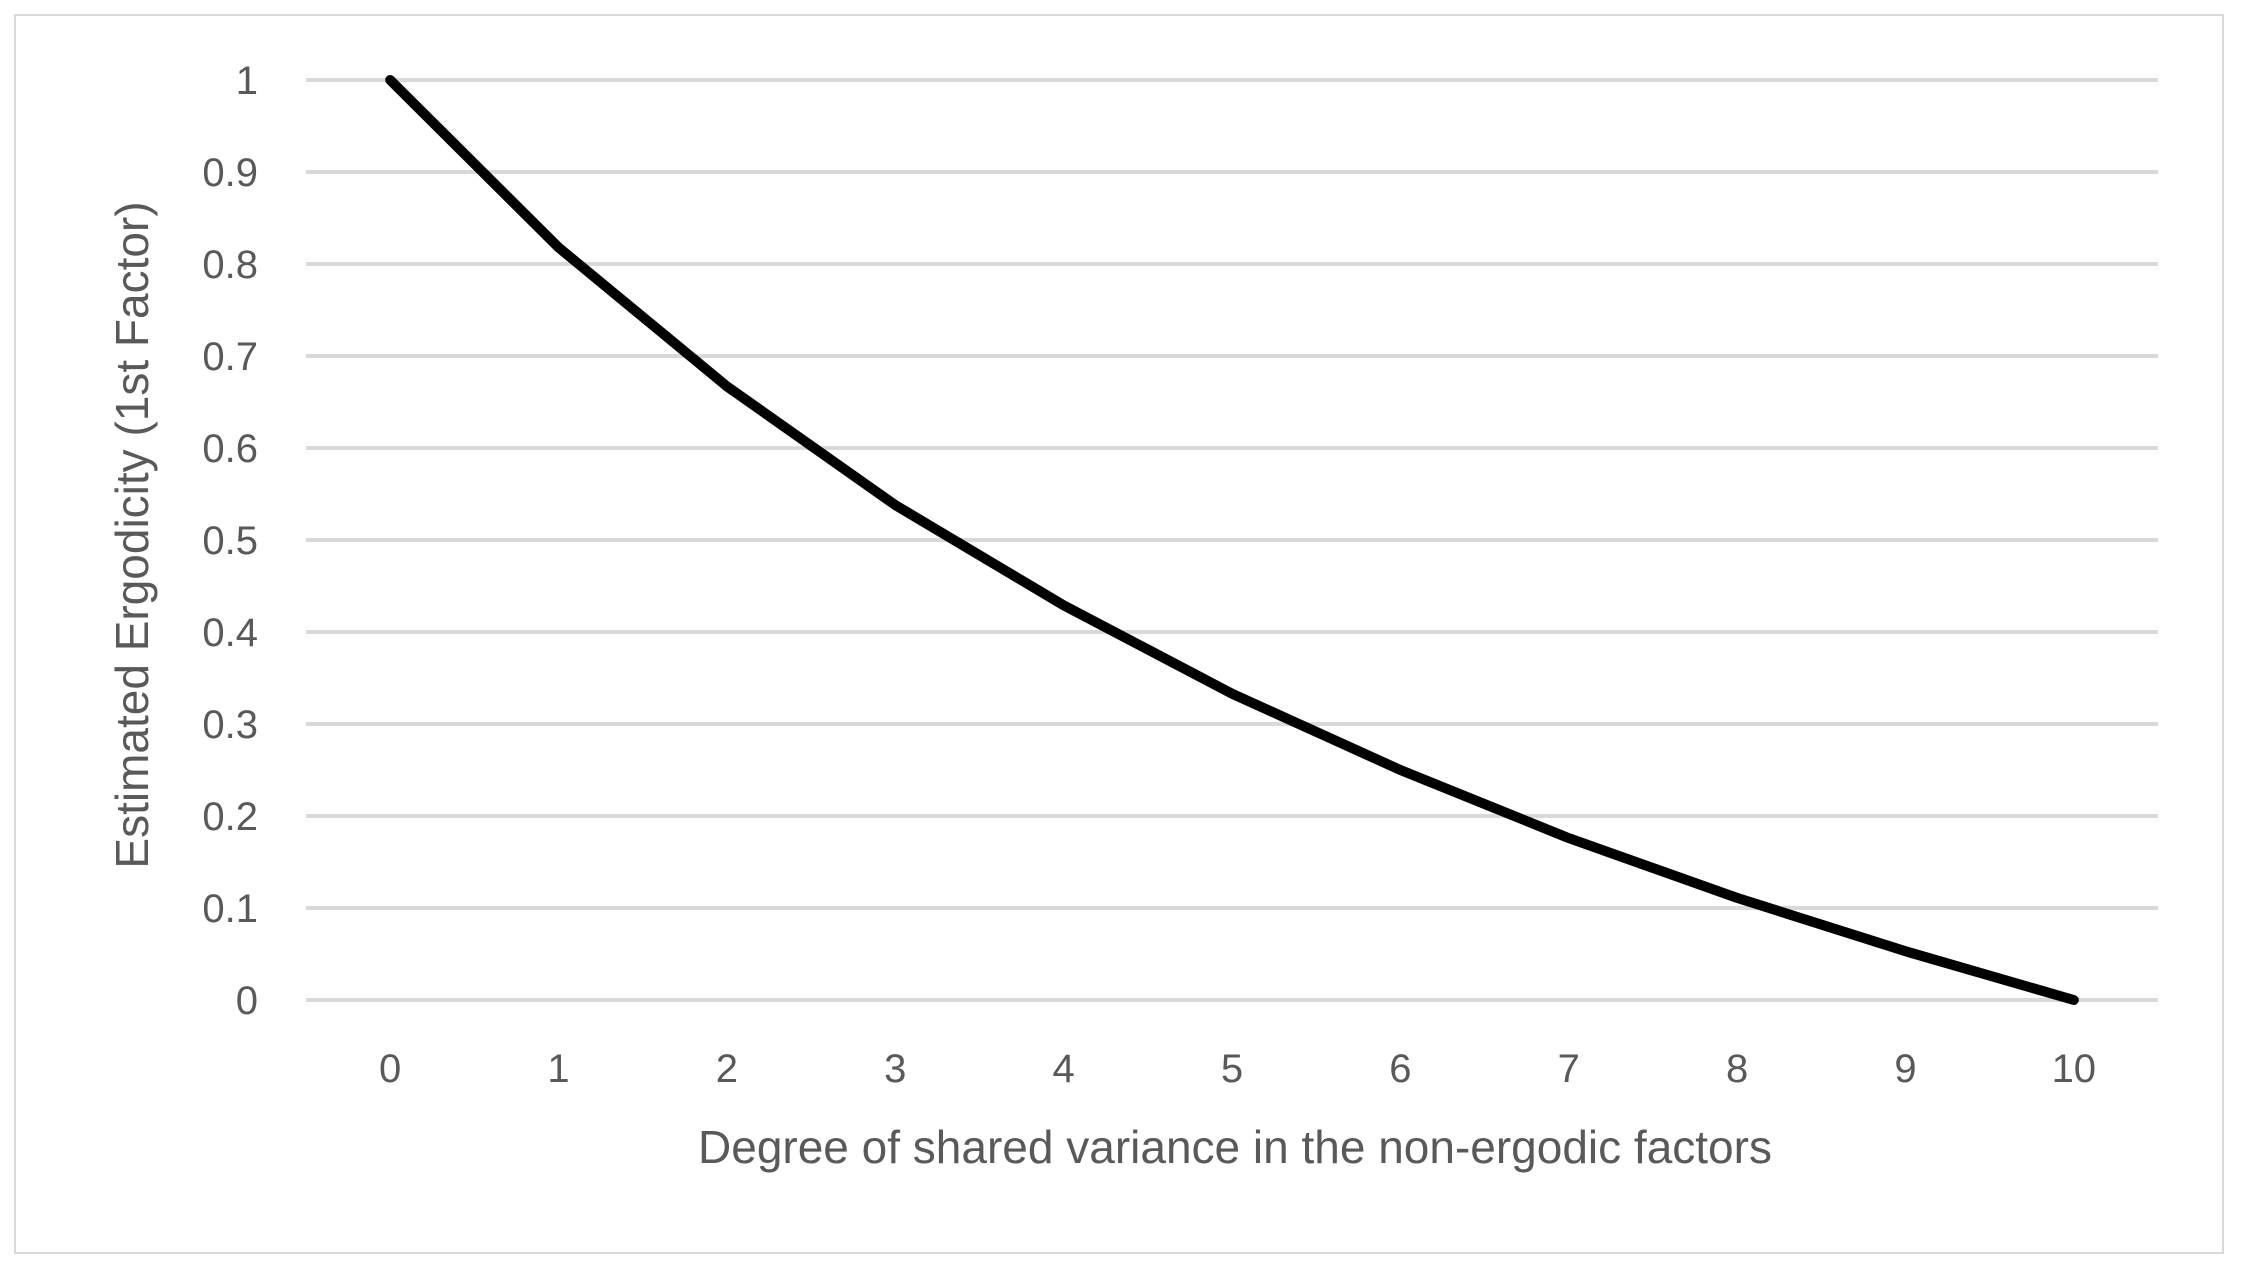 The image size is (2243, 1271). I want to click on y-tick-label: 0.9, so click(230, 173).